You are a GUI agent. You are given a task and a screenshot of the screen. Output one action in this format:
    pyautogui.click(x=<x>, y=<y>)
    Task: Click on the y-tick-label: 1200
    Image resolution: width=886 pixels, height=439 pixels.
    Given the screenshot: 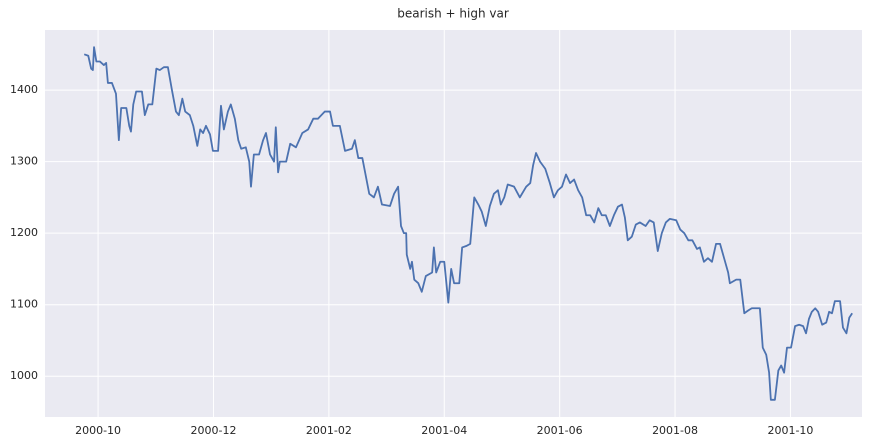 What is the action you would take?
    pyautogui.click(x=24, y=232)
    